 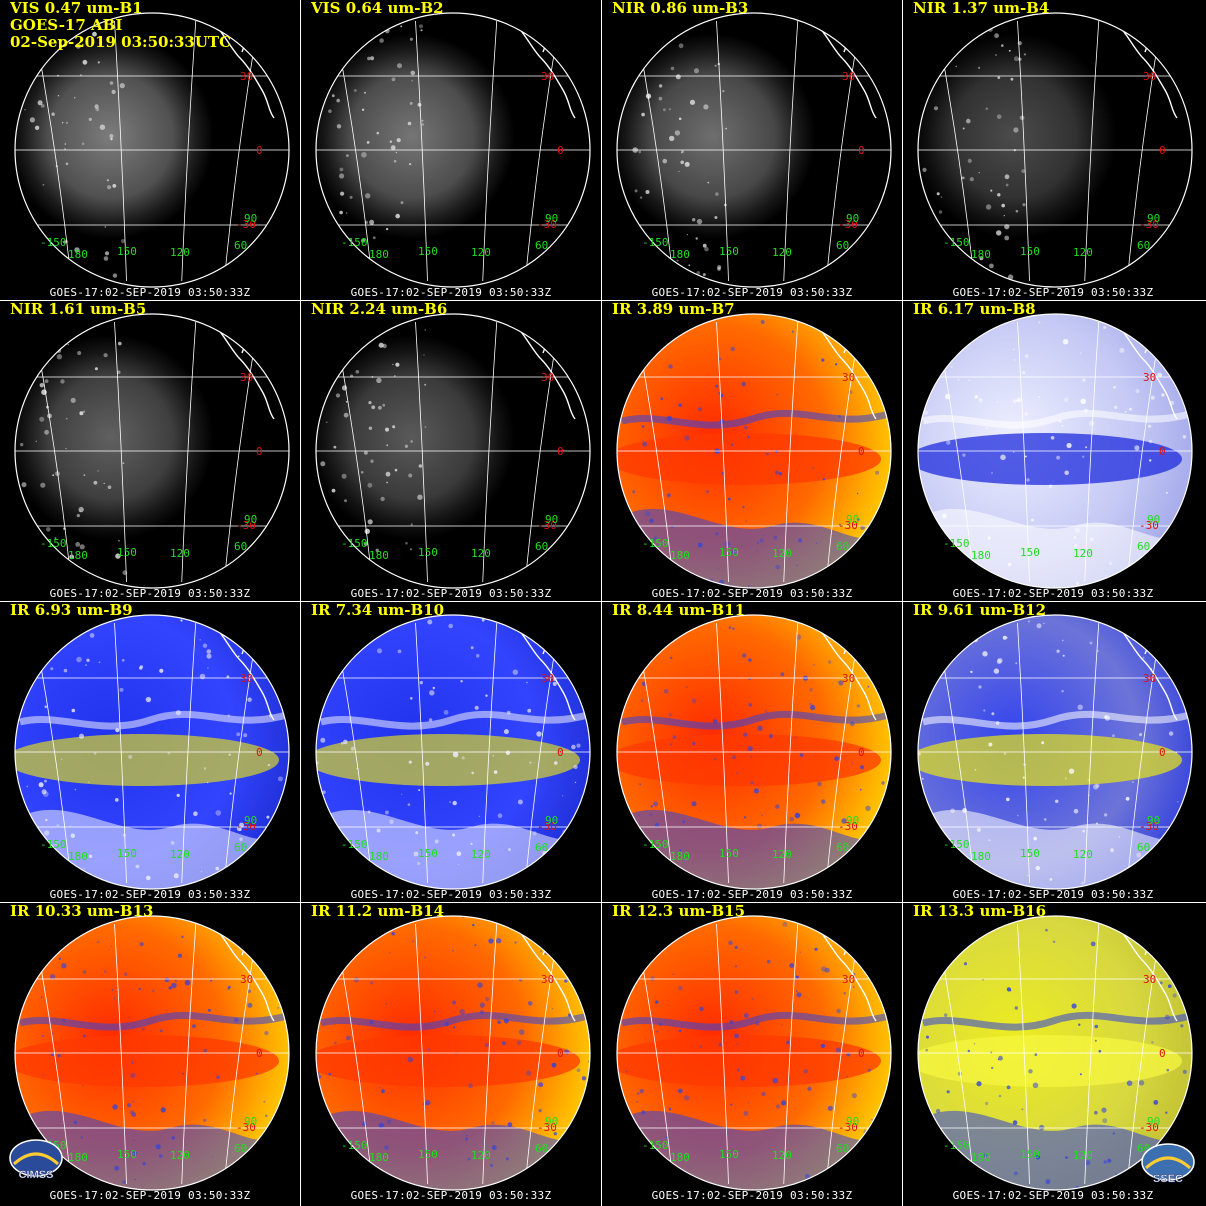 I want to click on earth-limb, so click(x=754, y=752).